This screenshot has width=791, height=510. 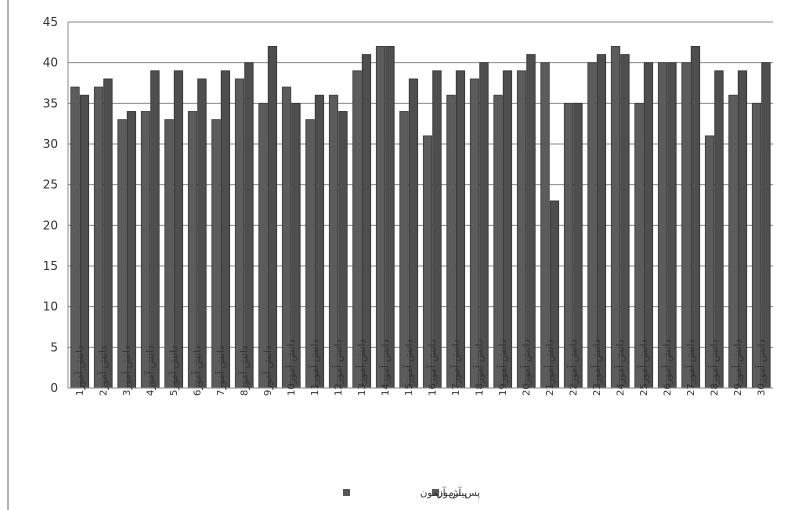 What do you see at coordinates (50, 185) in the screenshot?
I see `y-tick-label: 25` at bounding box center [50, 185].